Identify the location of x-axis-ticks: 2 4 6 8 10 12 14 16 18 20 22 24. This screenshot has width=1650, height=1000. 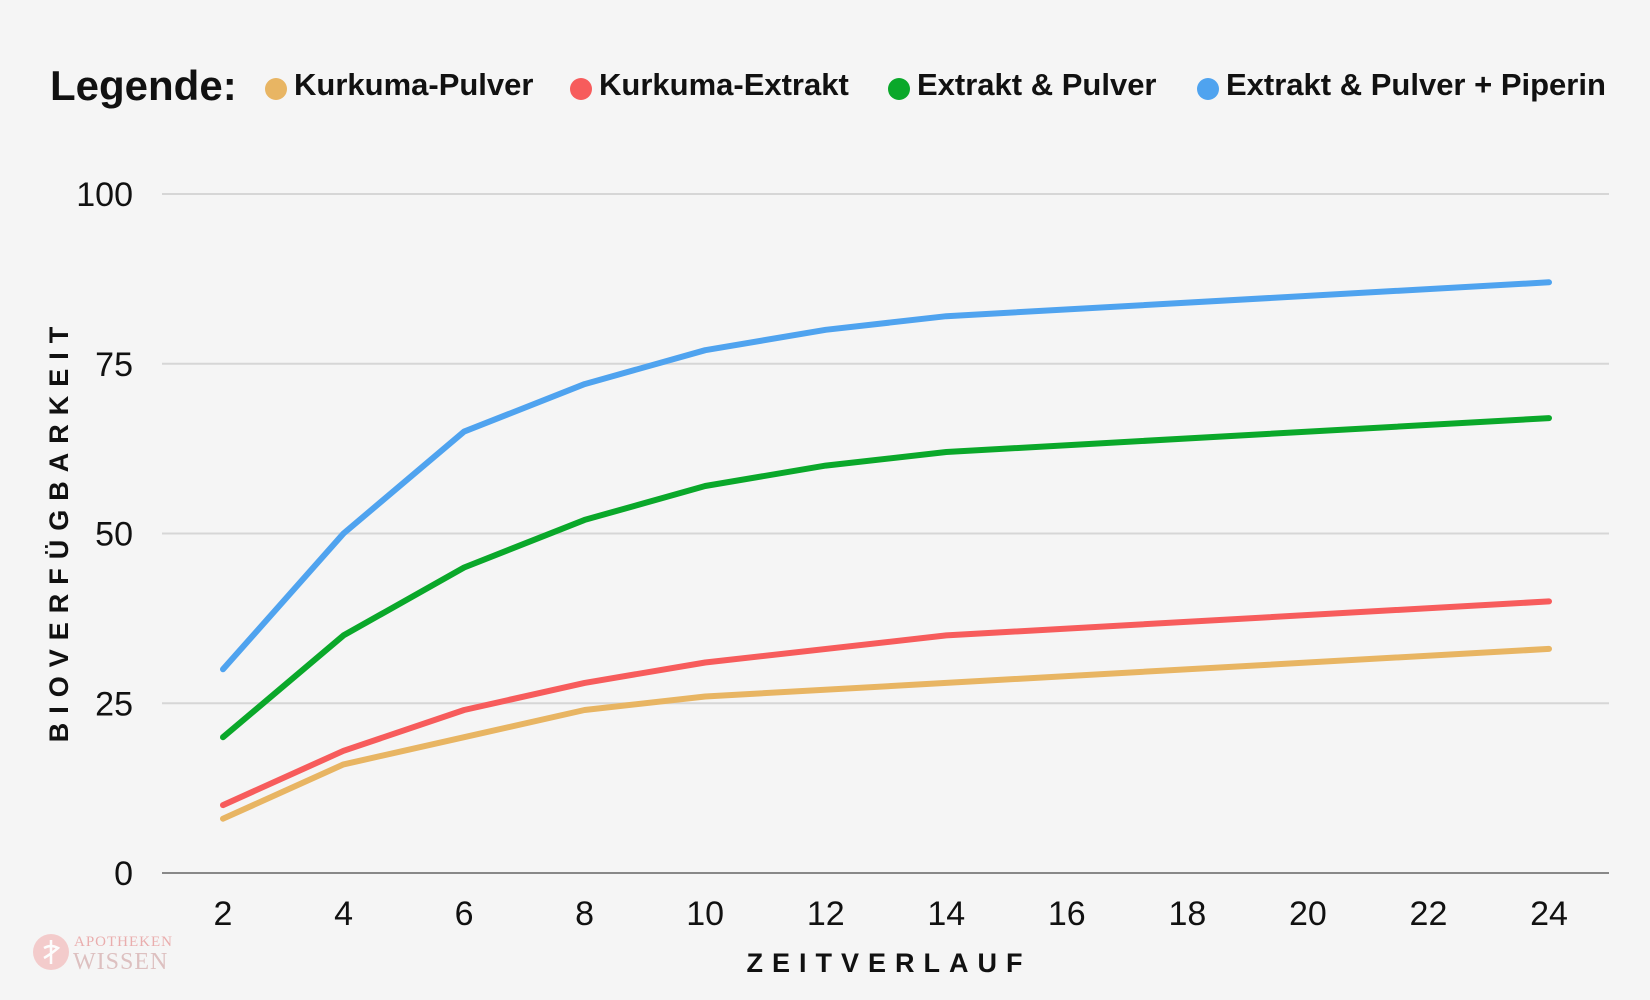
(891, 914).